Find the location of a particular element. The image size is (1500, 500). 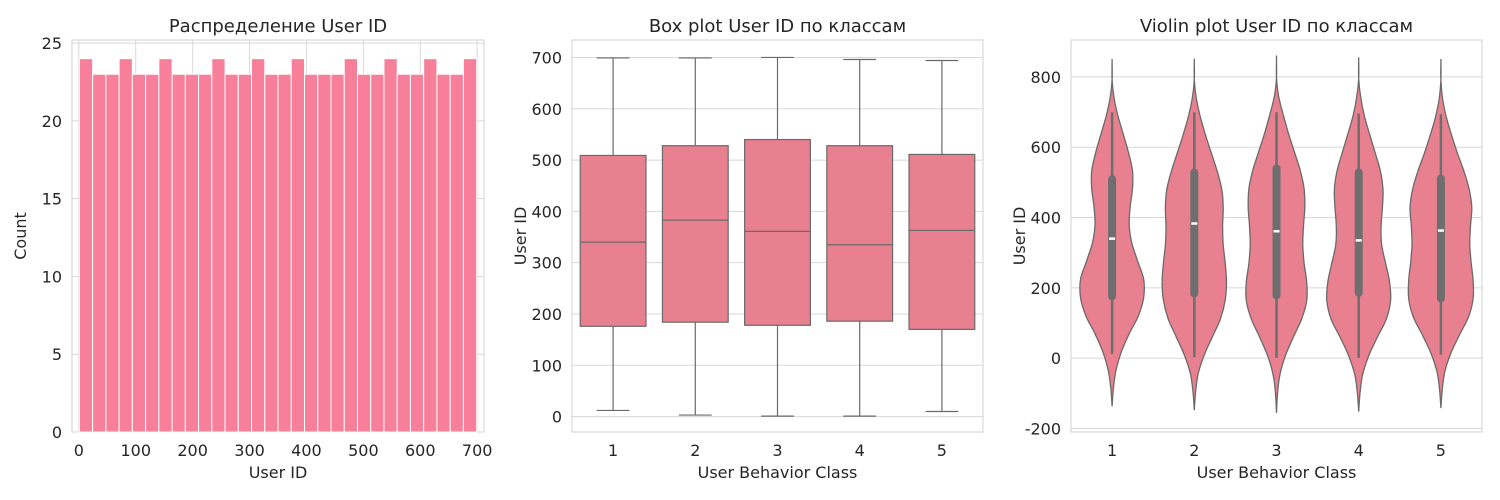

y-tick-label: 15 is located at coordinates (52, 199).